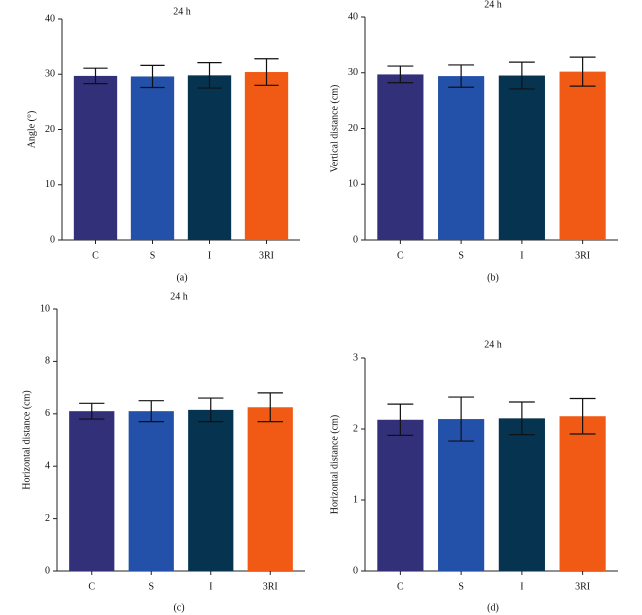 Image resolution: width=642 pixels, height=615 pixels. Describe the element at coordinates (47, 361) in the screenshot. I see `y-tick-label: 8` at that location.